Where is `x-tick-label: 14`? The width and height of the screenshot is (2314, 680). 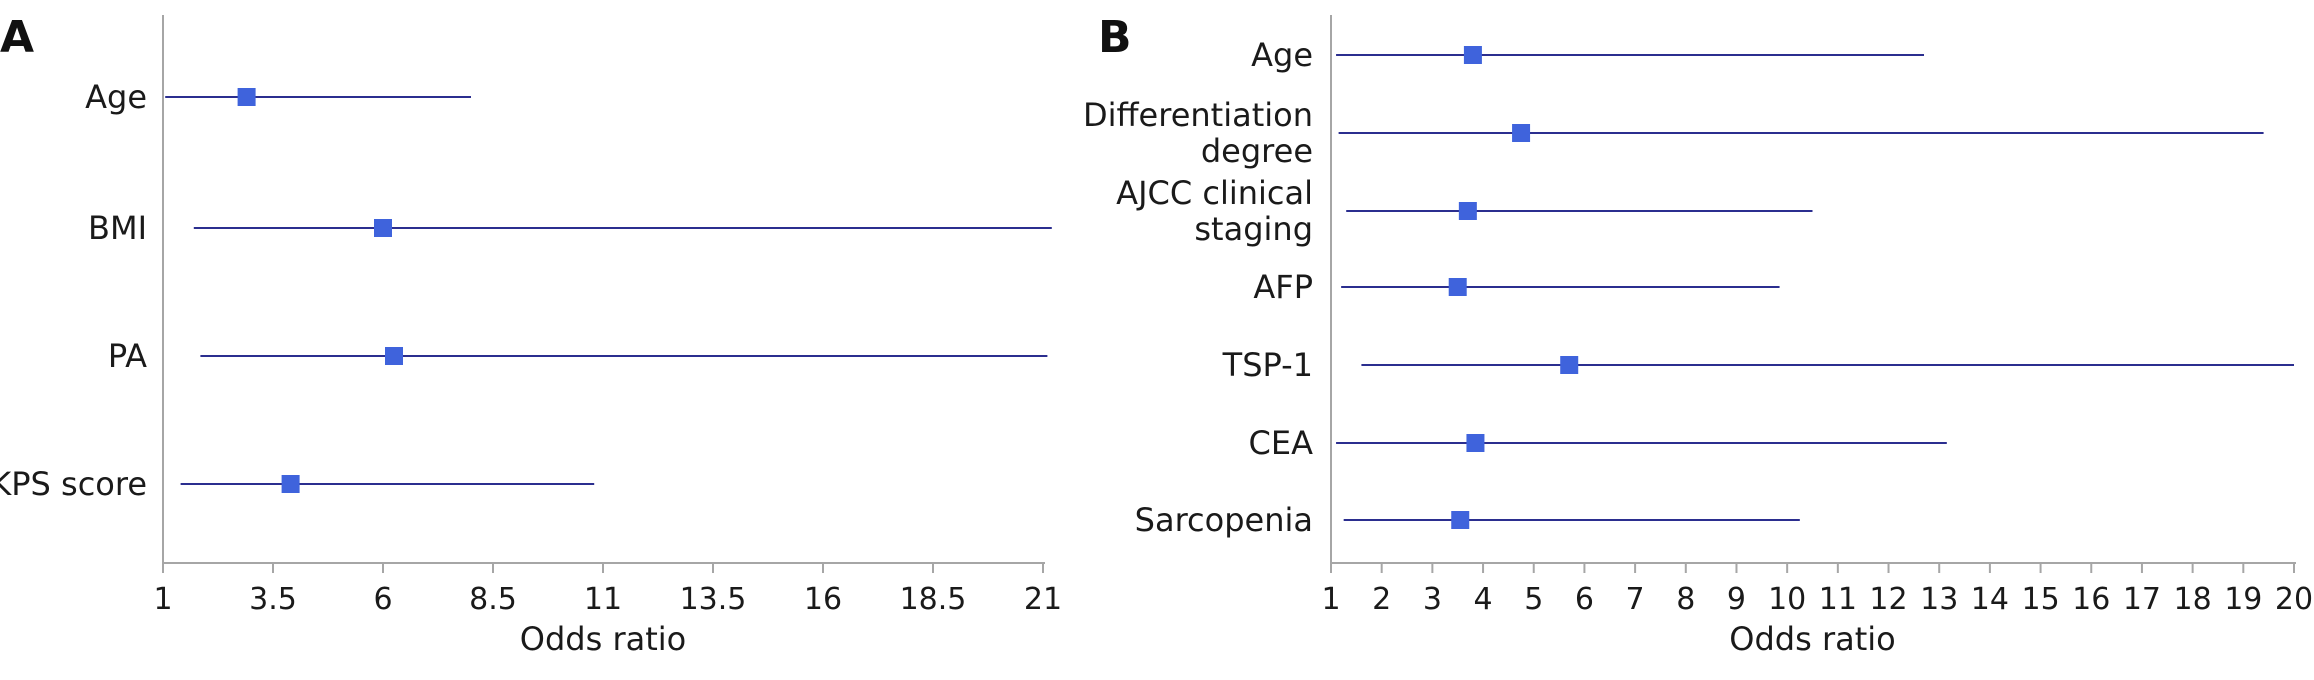 x-tick-label: 14 is located at coordinates (1990, 599).